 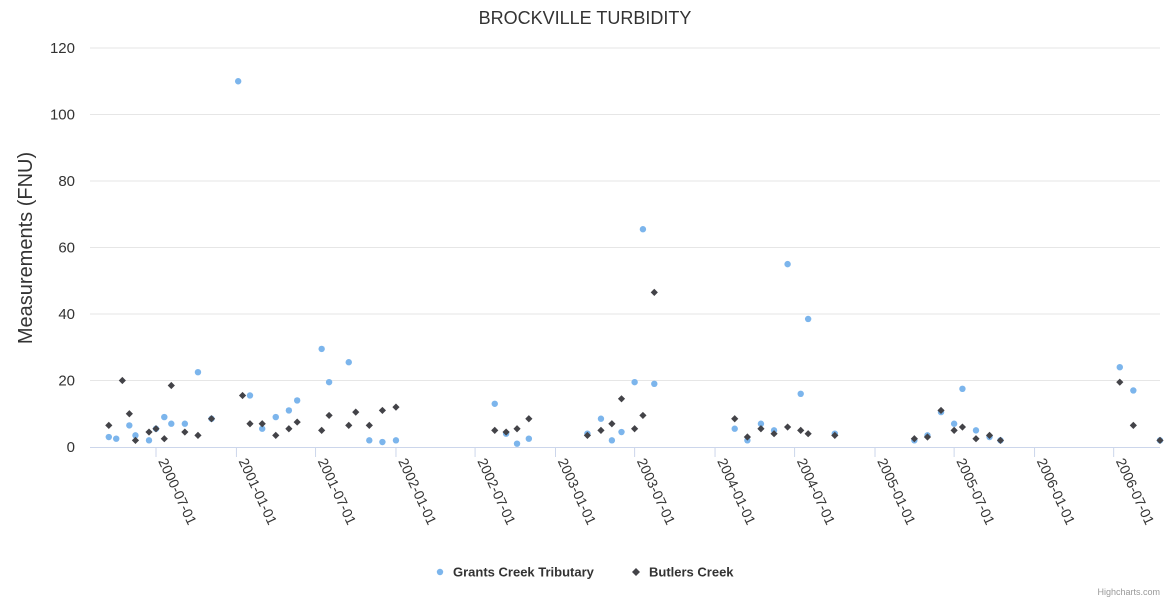 What do you see at coordinates (62, 48) in the screenshot?
I see `y-tick-label: 120` at bounding box center [62, 48].